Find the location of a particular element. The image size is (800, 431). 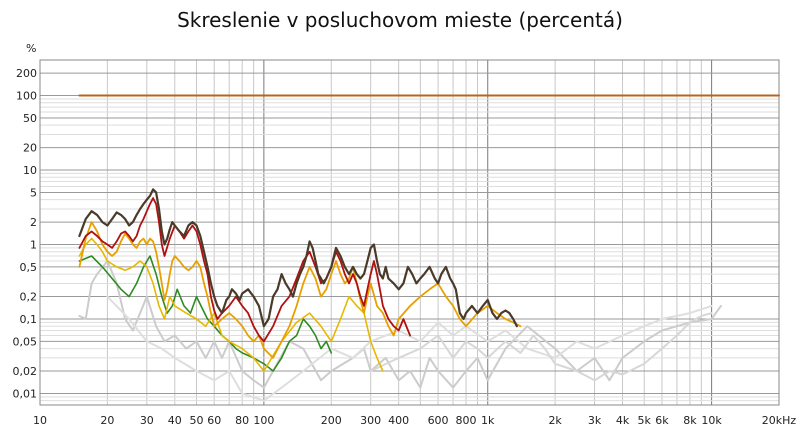

x-tick-label: 10 is located at coordinates (40, 420).